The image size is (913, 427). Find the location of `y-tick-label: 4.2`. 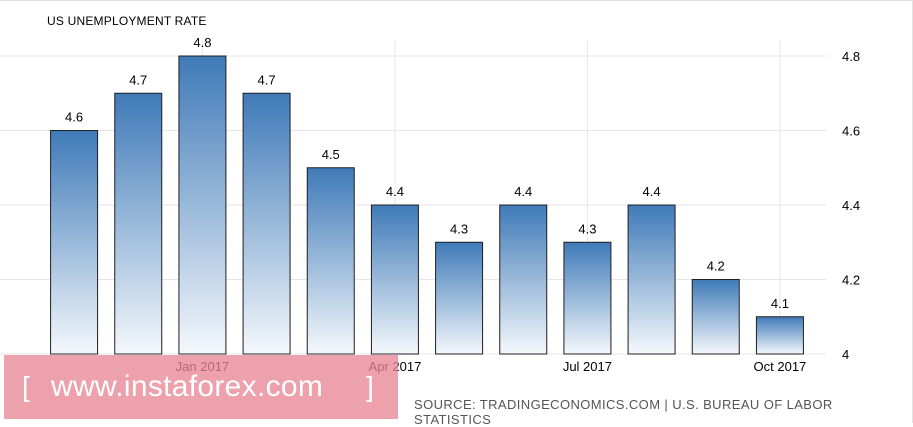

y-tick-label: 4.2 is located at coordinates (851, 280).